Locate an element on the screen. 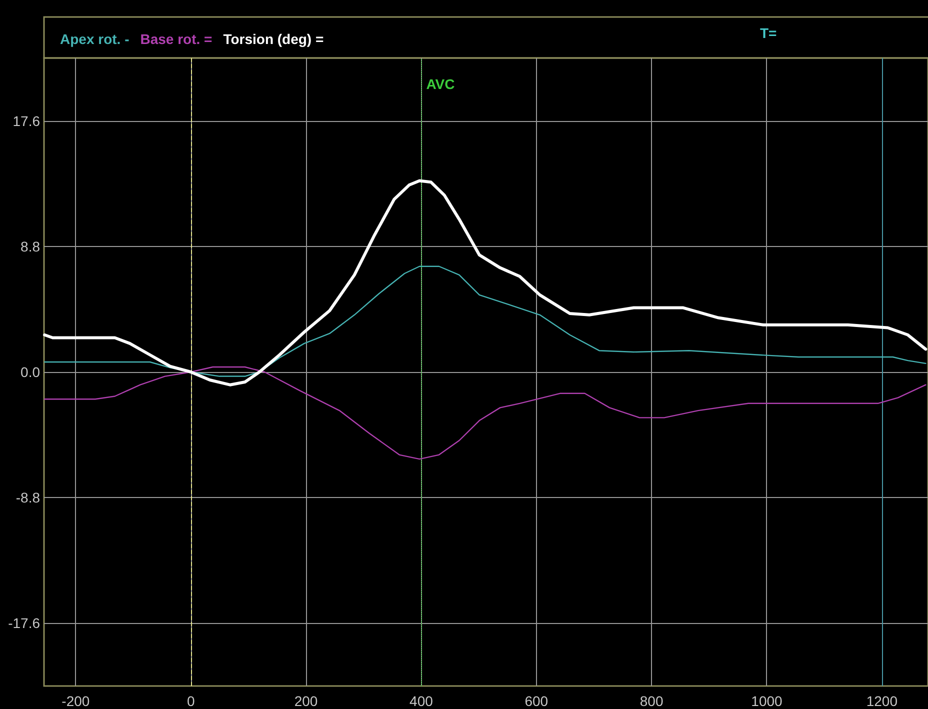 The image size is (928, 709). x-tick-label: 800 is located at coordinates (652, 701).